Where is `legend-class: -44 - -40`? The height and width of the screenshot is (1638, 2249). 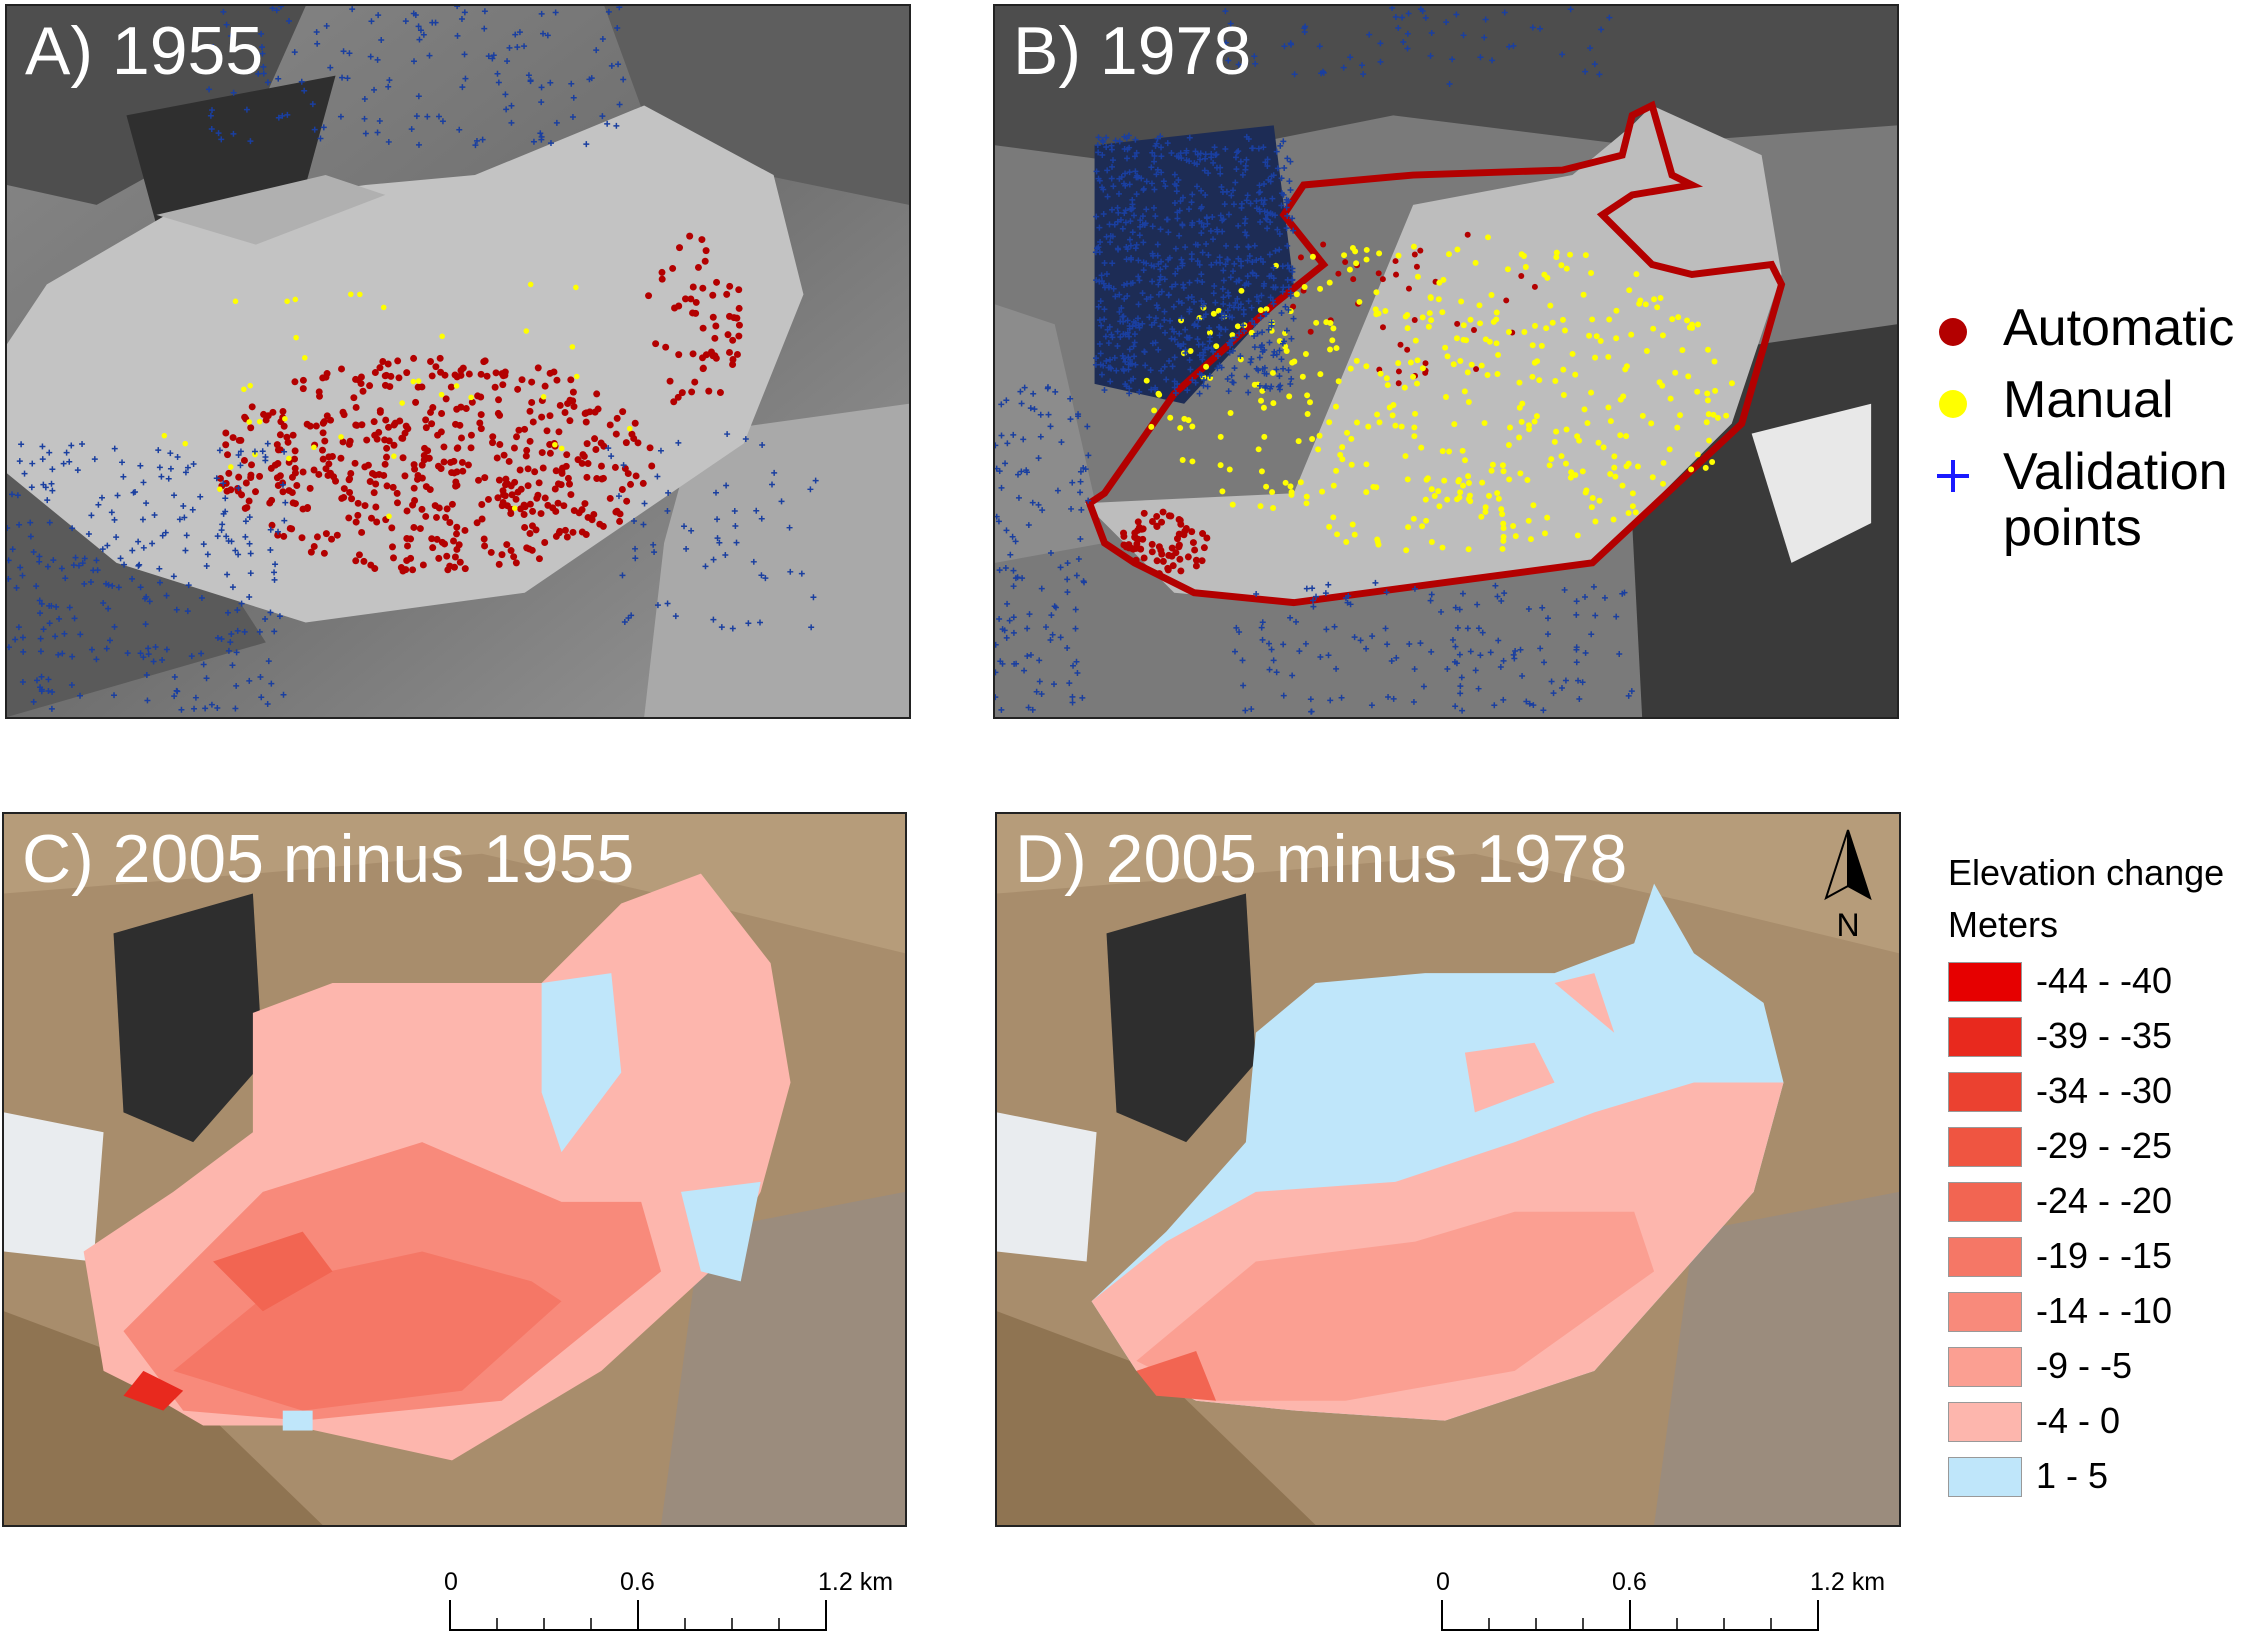 legend-class: -44 - -40 is located at coordinates (2098, 987).